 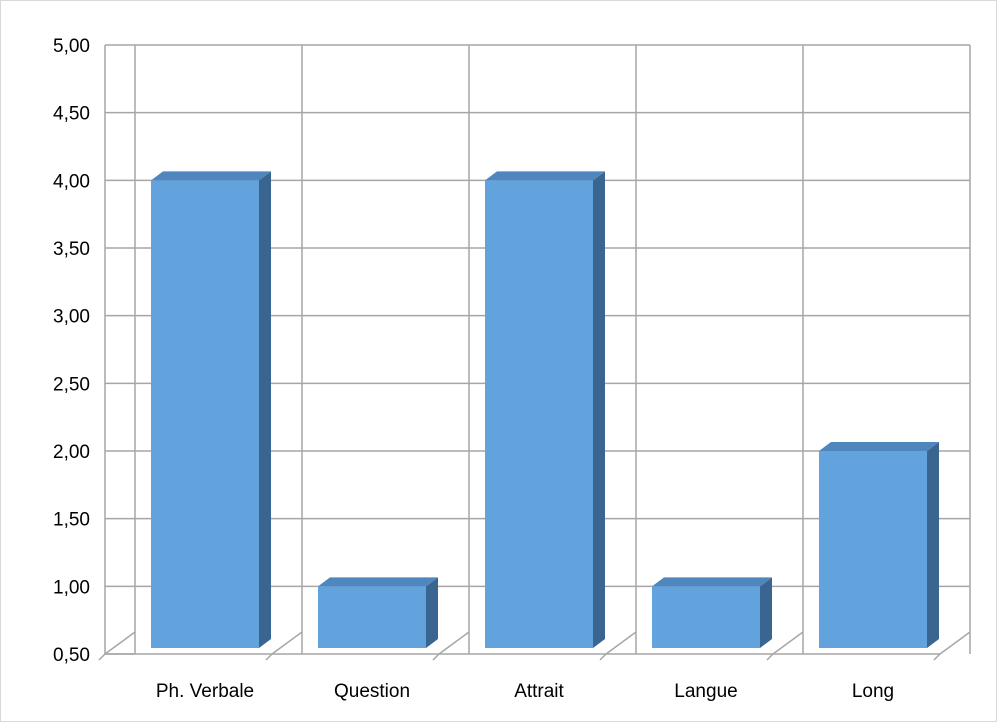 I want to click on x-category-label: Question, so click(x=372, y=691).